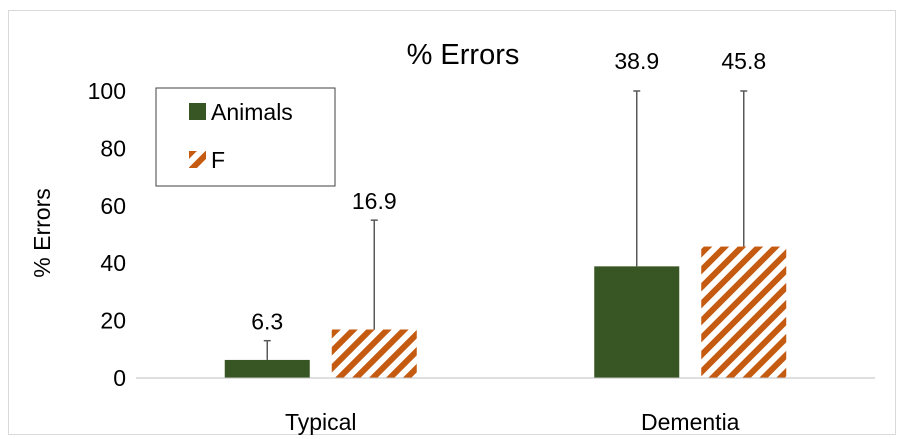  Describe the element at coordinates (374, 201) in the screenshot. I see `data-label-f-typical: 16.9` at that location.